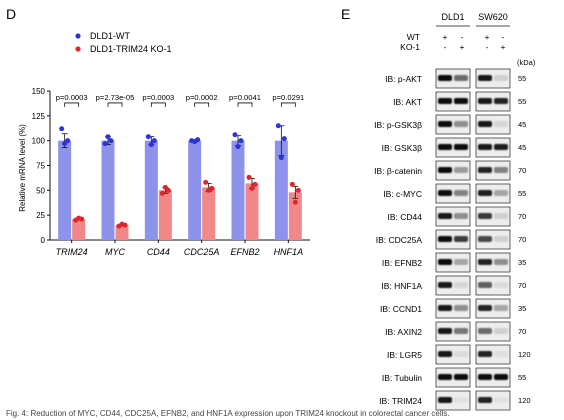 This screenshot has height=420, width=564. Describe the element at coordinates (40, 215) in the screenshot. I see `y-tick-label: 25` at that location.